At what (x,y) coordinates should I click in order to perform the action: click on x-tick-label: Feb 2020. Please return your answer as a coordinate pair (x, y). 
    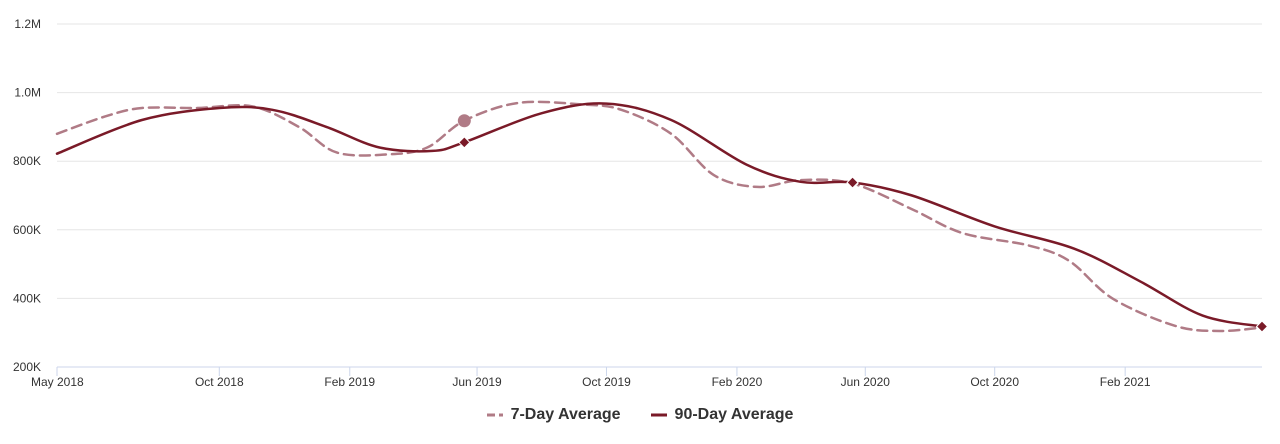
    Looking at the image, I should click on (737, 382).